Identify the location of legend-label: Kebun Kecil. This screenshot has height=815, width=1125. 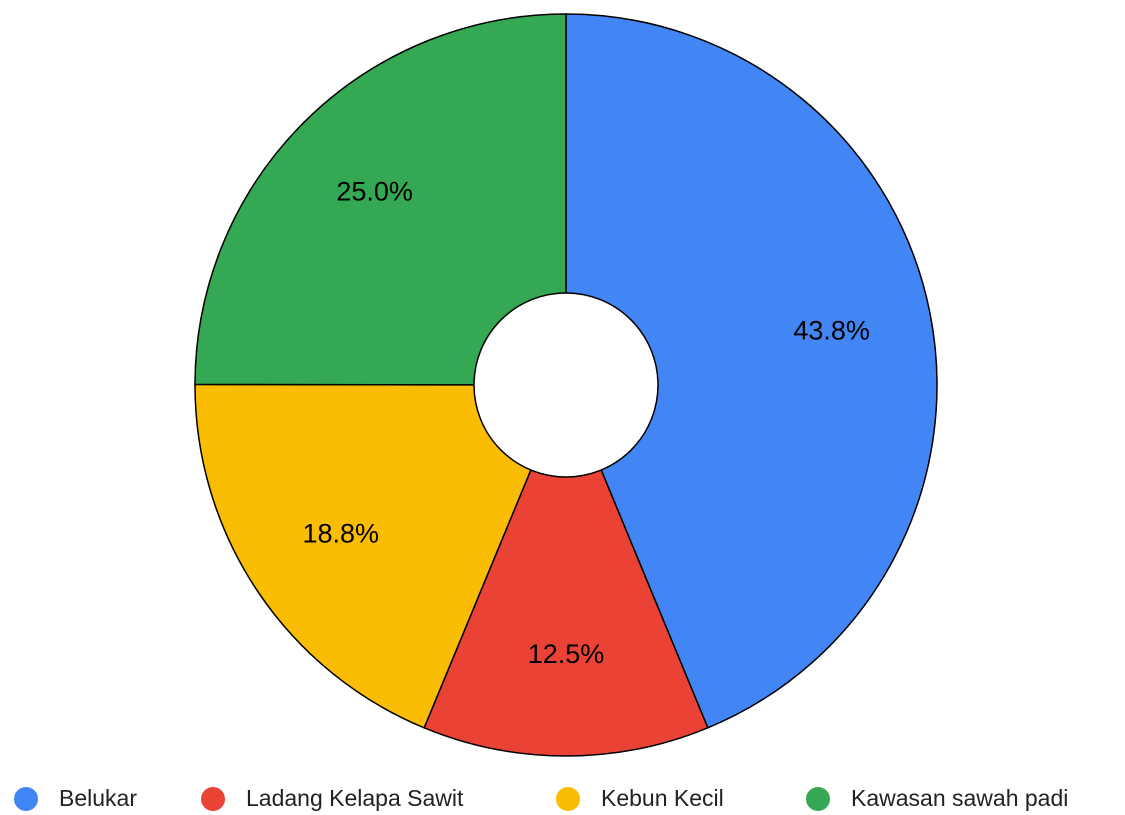
(662, 798).